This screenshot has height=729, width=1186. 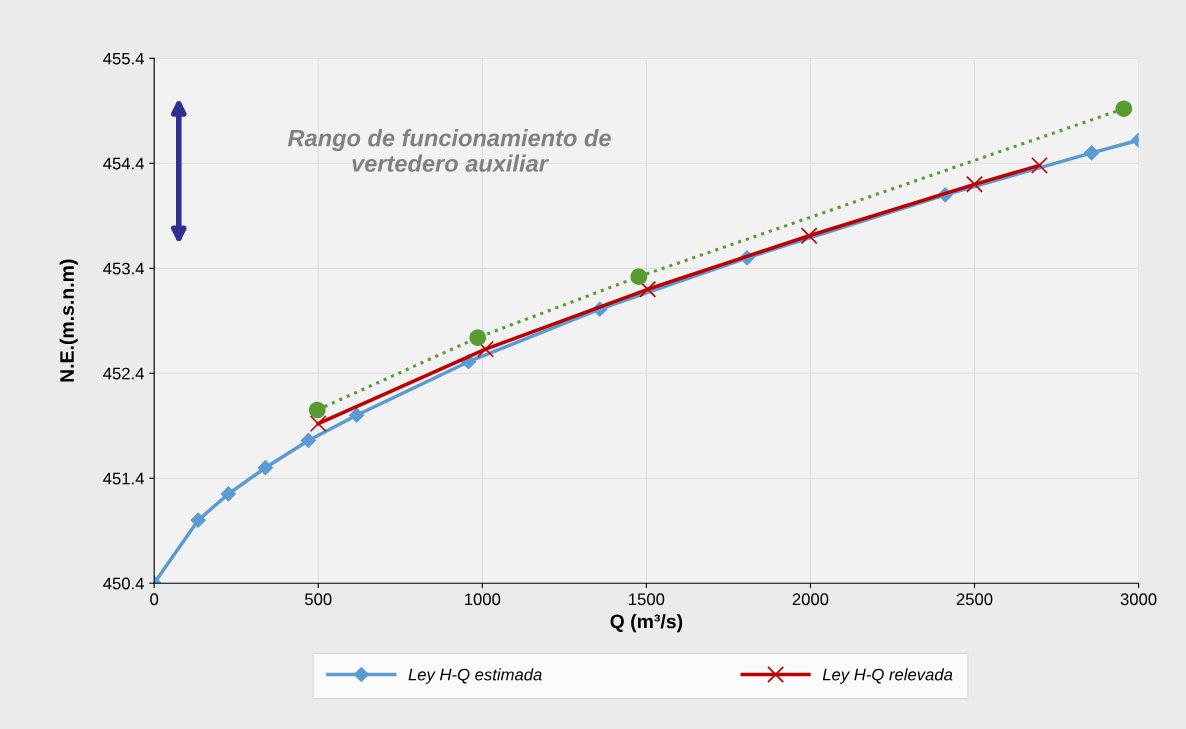 What do you see at coordinates (449, 150) in the screenshot?
I see `annotation: Rango de funcionamiento de vertedero auxiliar` at bounding box center [449, 150].